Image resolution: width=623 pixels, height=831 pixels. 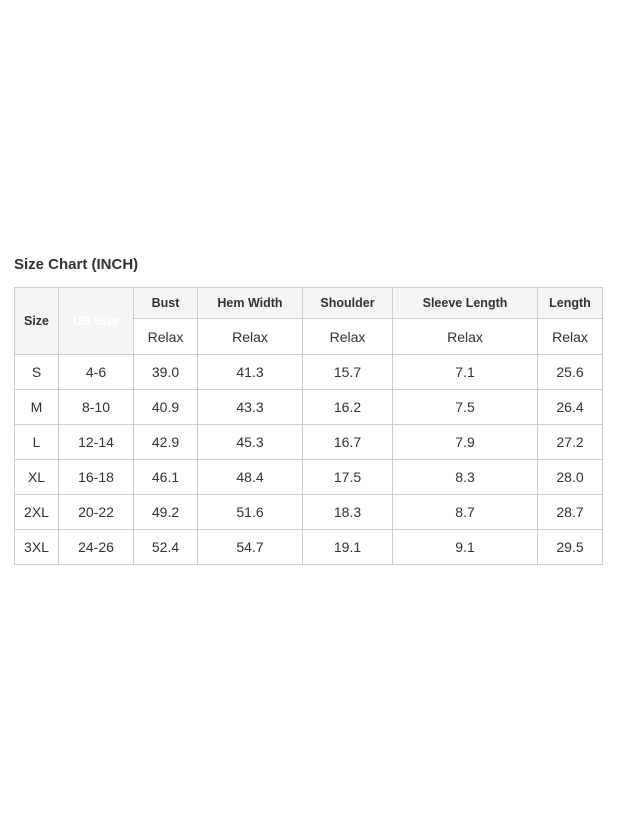 What do you see at coordinates (465, 477) in the screenshot?
I see `measurement-cell: 8.3` at bounding box center [465, 477].